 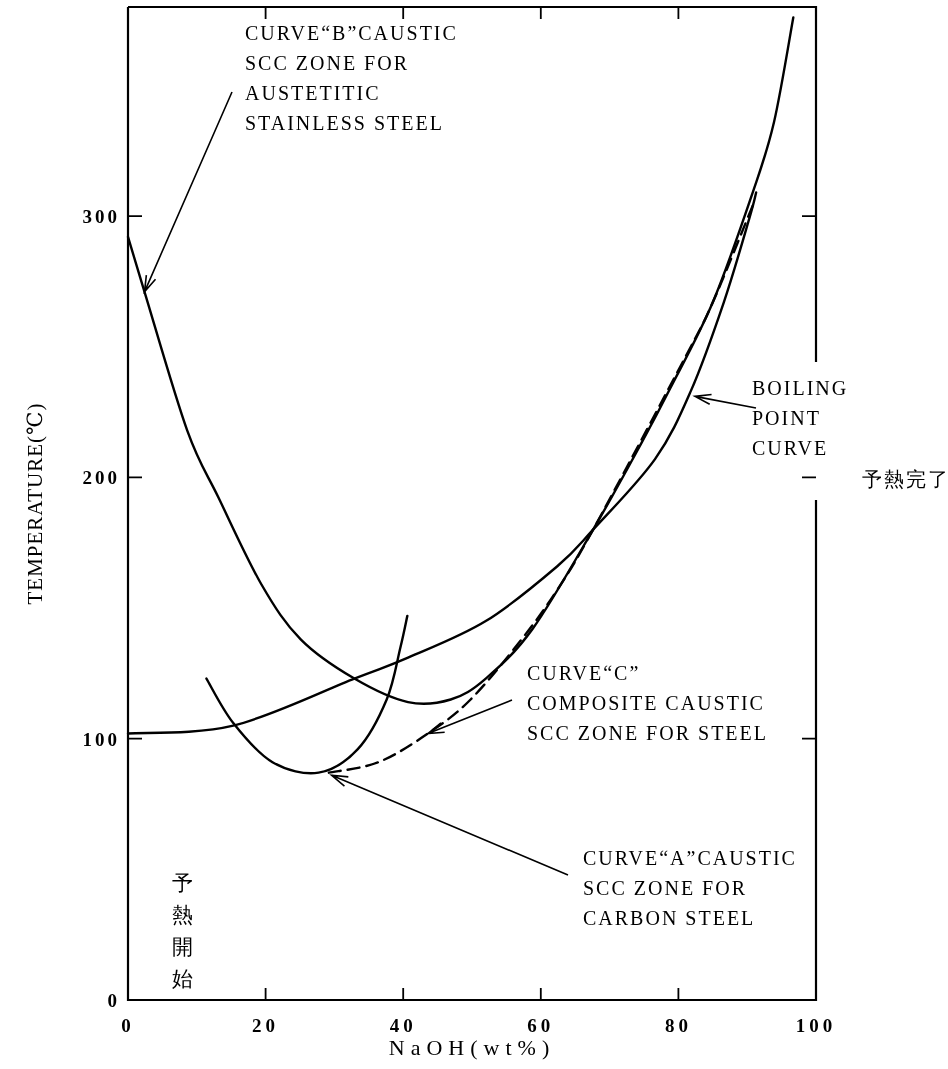 What do you see at coordinates (690, 888) in the screenshot?
I see `annotation: CURVE“A”CAUSTIC SCC ZONE FOR CARBON STEEL` at bounding box center [690, 888].